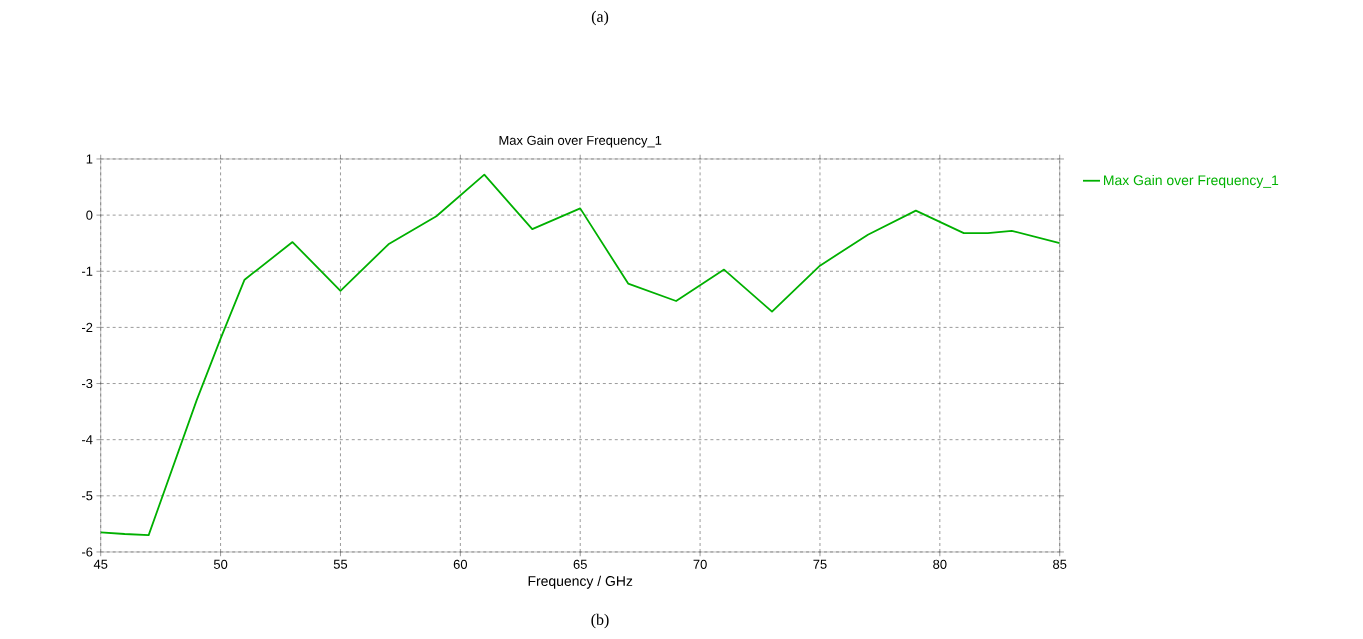  Describe the element at coordinates (460, 564) in the screenshot. I see `x-tick-label: 60` at that location.